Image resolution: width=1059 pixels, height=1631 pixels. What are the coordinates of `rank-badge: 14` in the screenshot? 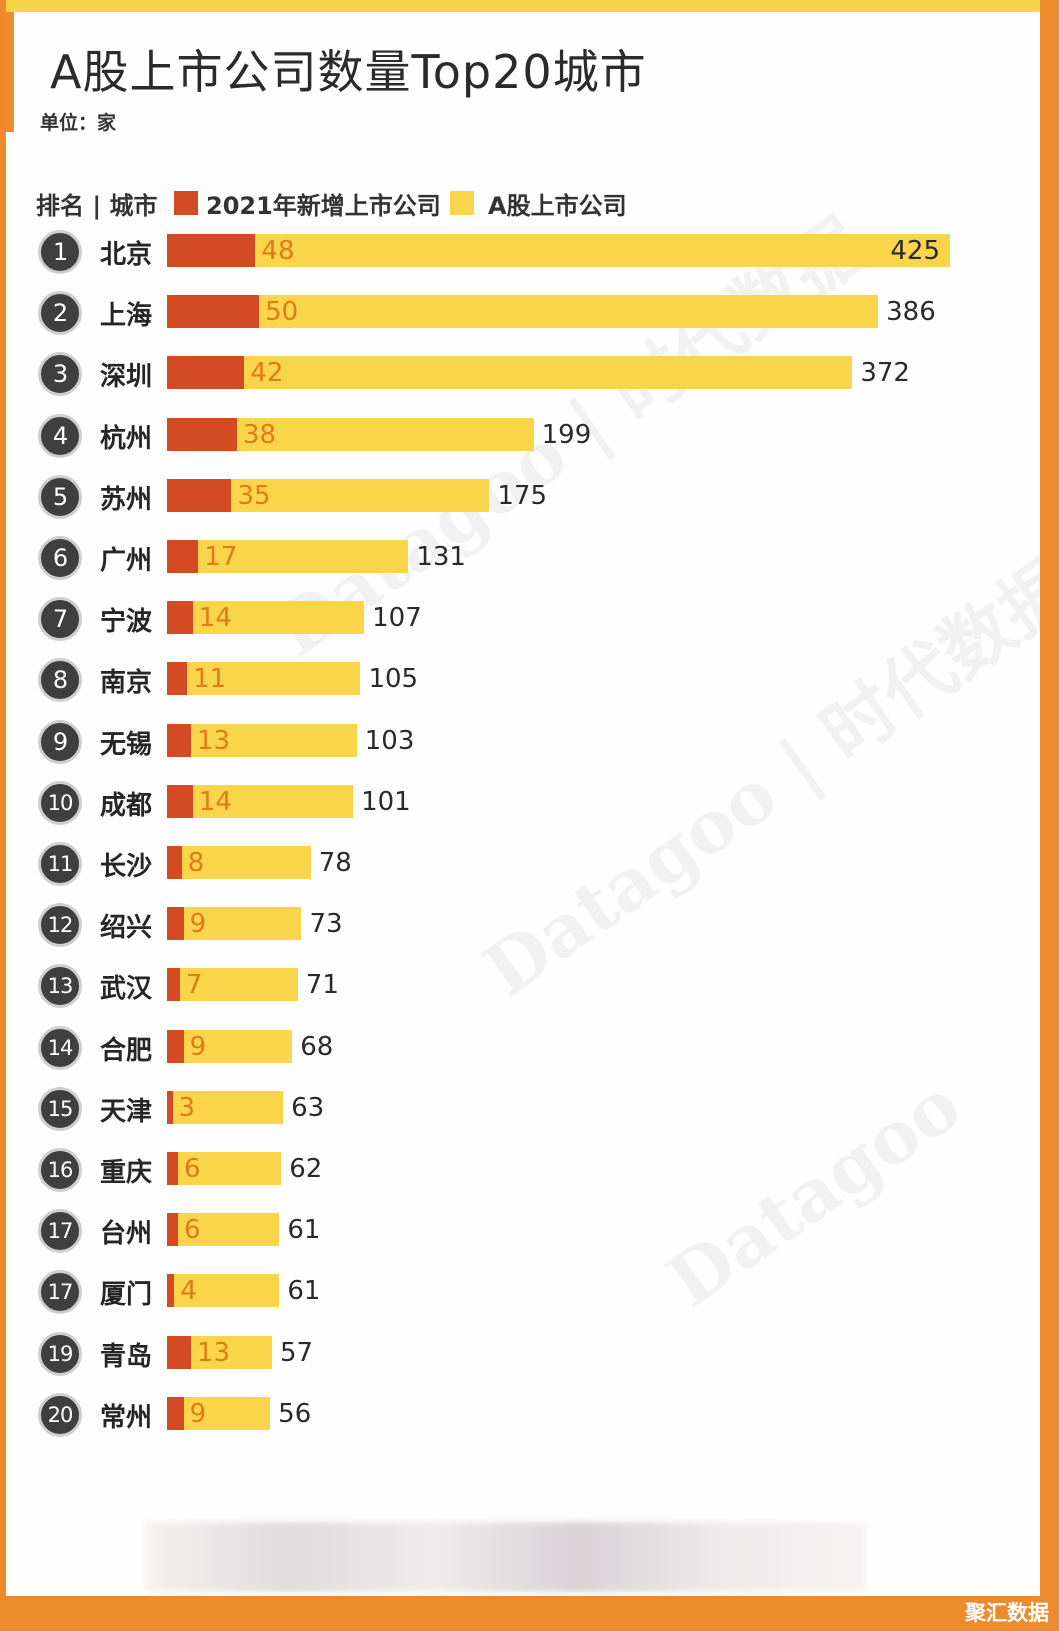 It's located at (60, 1047).